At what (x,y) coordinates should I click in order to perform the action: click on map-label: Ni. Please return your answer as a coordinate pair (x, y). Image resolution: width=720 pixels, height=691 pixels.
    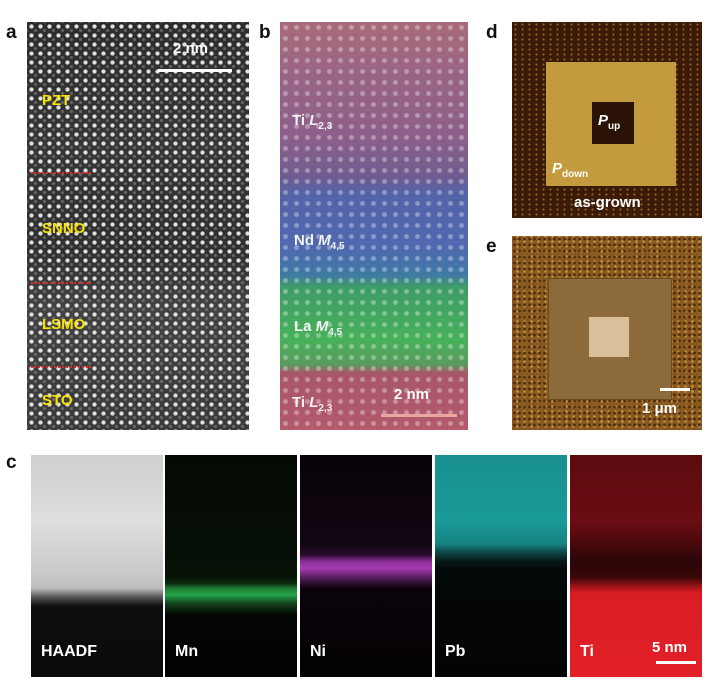
    Looking at the image, I should click on (318, 651).